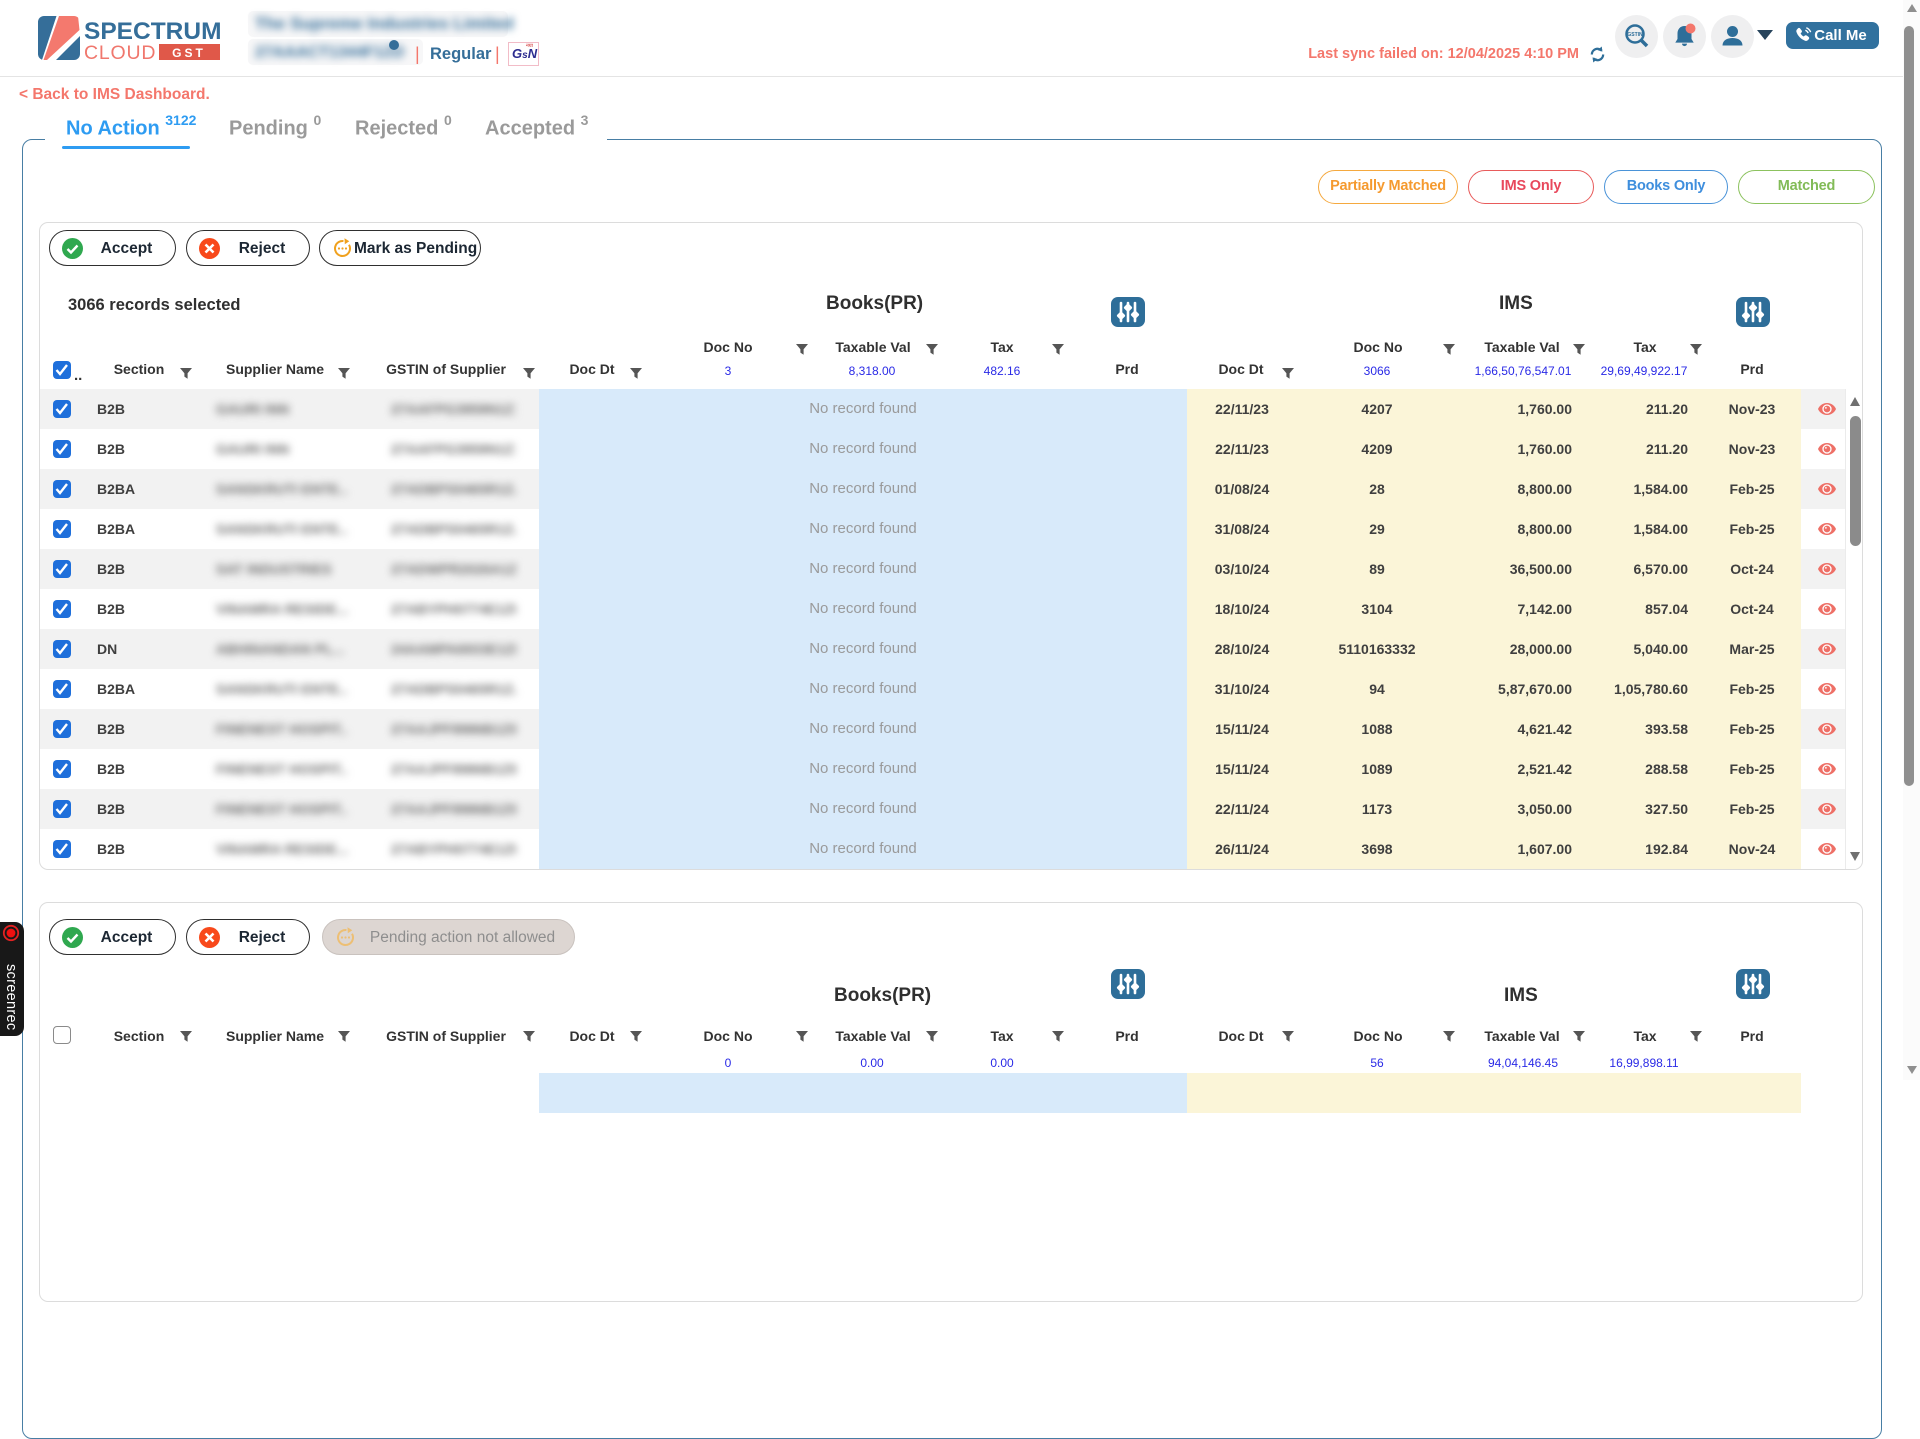 The height and width of the screenshot is (1439, 1920). What do you see at coordinates (152, 31) in the screenshot?
I see `svg-text: SPECTRUM` at bounding box center [152, 31].